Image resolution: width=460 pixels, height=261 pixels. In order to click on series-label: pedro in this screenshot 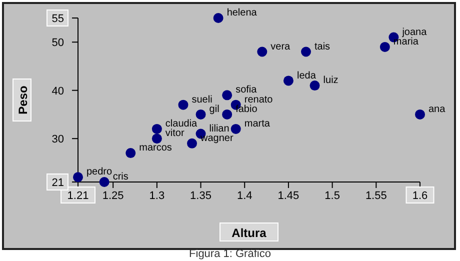, I will do `click(99, 172)`.